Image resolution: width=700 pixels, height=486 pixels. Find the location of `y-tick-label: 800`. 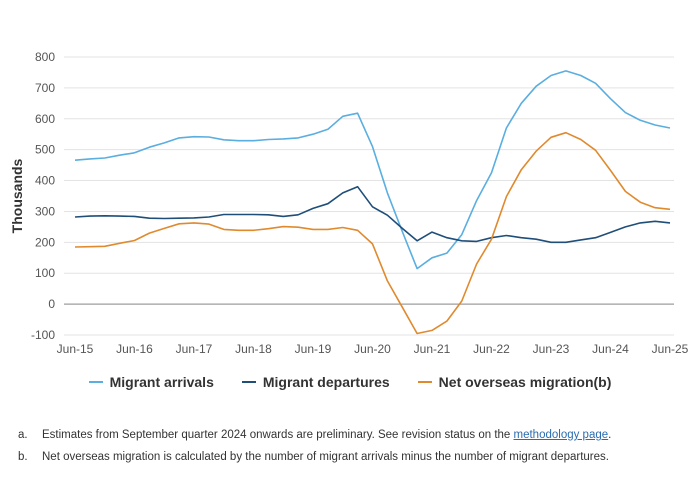

y-tick-label: 800 is located at coordinates (45, 57).